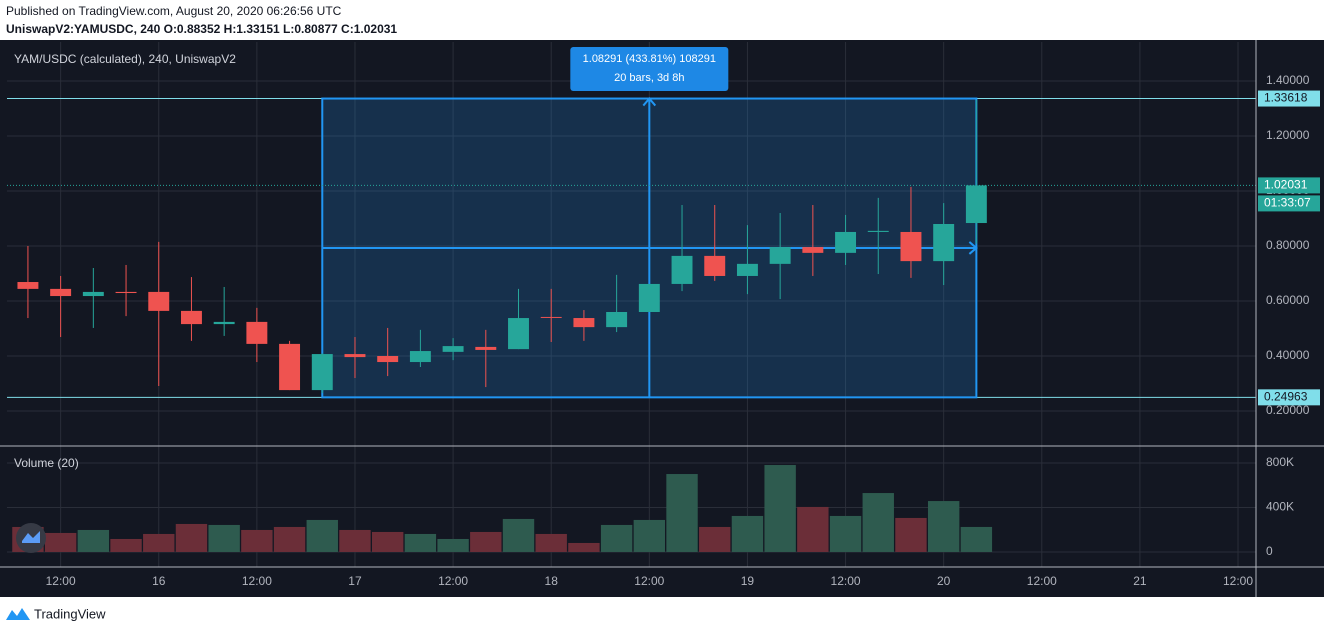 Image resolution: width=1324 pixels, height=638 pixels. Describe the element at coordinates (1288, 300) in the screenshot. I see `y-tick-label: 0.60000` at that location.